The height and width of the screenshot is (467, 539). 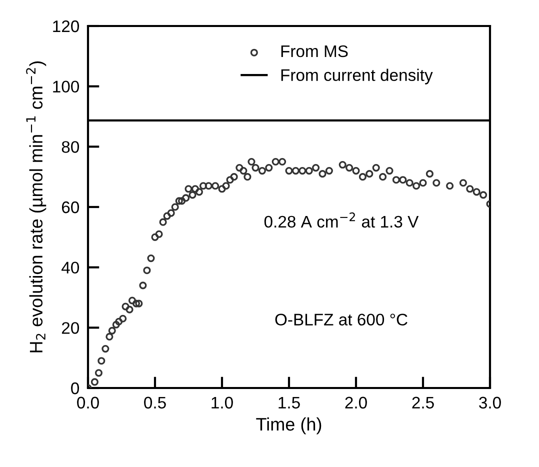 What do you see at coordinates (71, 207) in the screenshot?
I see `y-tick-label: 60` at bounding box center [71, 207].